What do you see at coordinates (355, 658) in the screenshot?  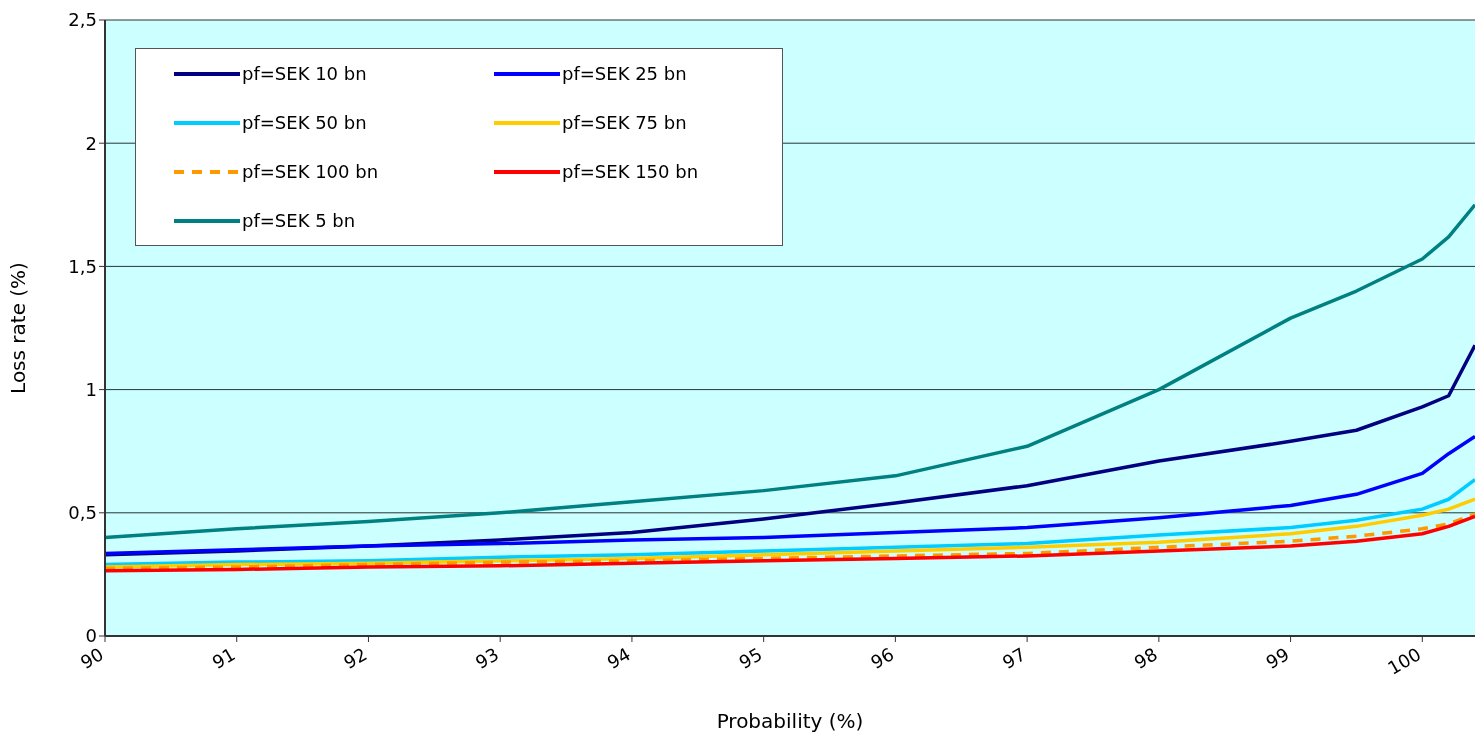 I see `x-tick-label: 92` at bounding box center [355, 658].